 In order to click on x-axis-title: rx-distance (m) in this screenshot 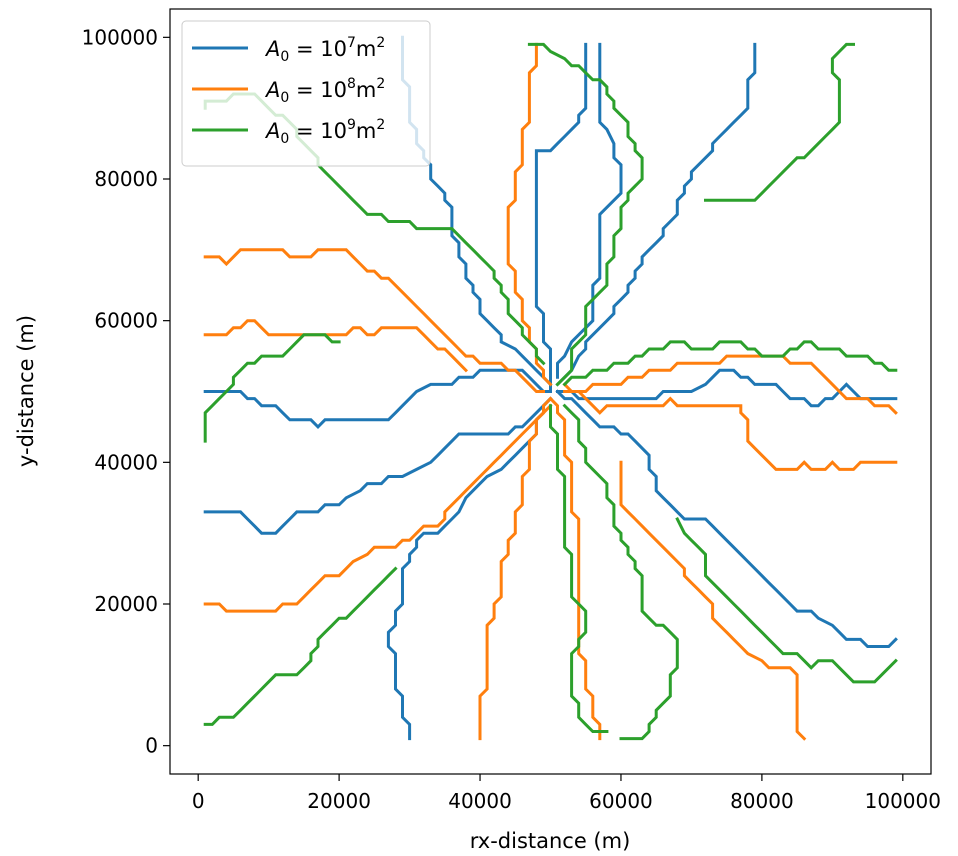, I will do `click(550, 841)`.